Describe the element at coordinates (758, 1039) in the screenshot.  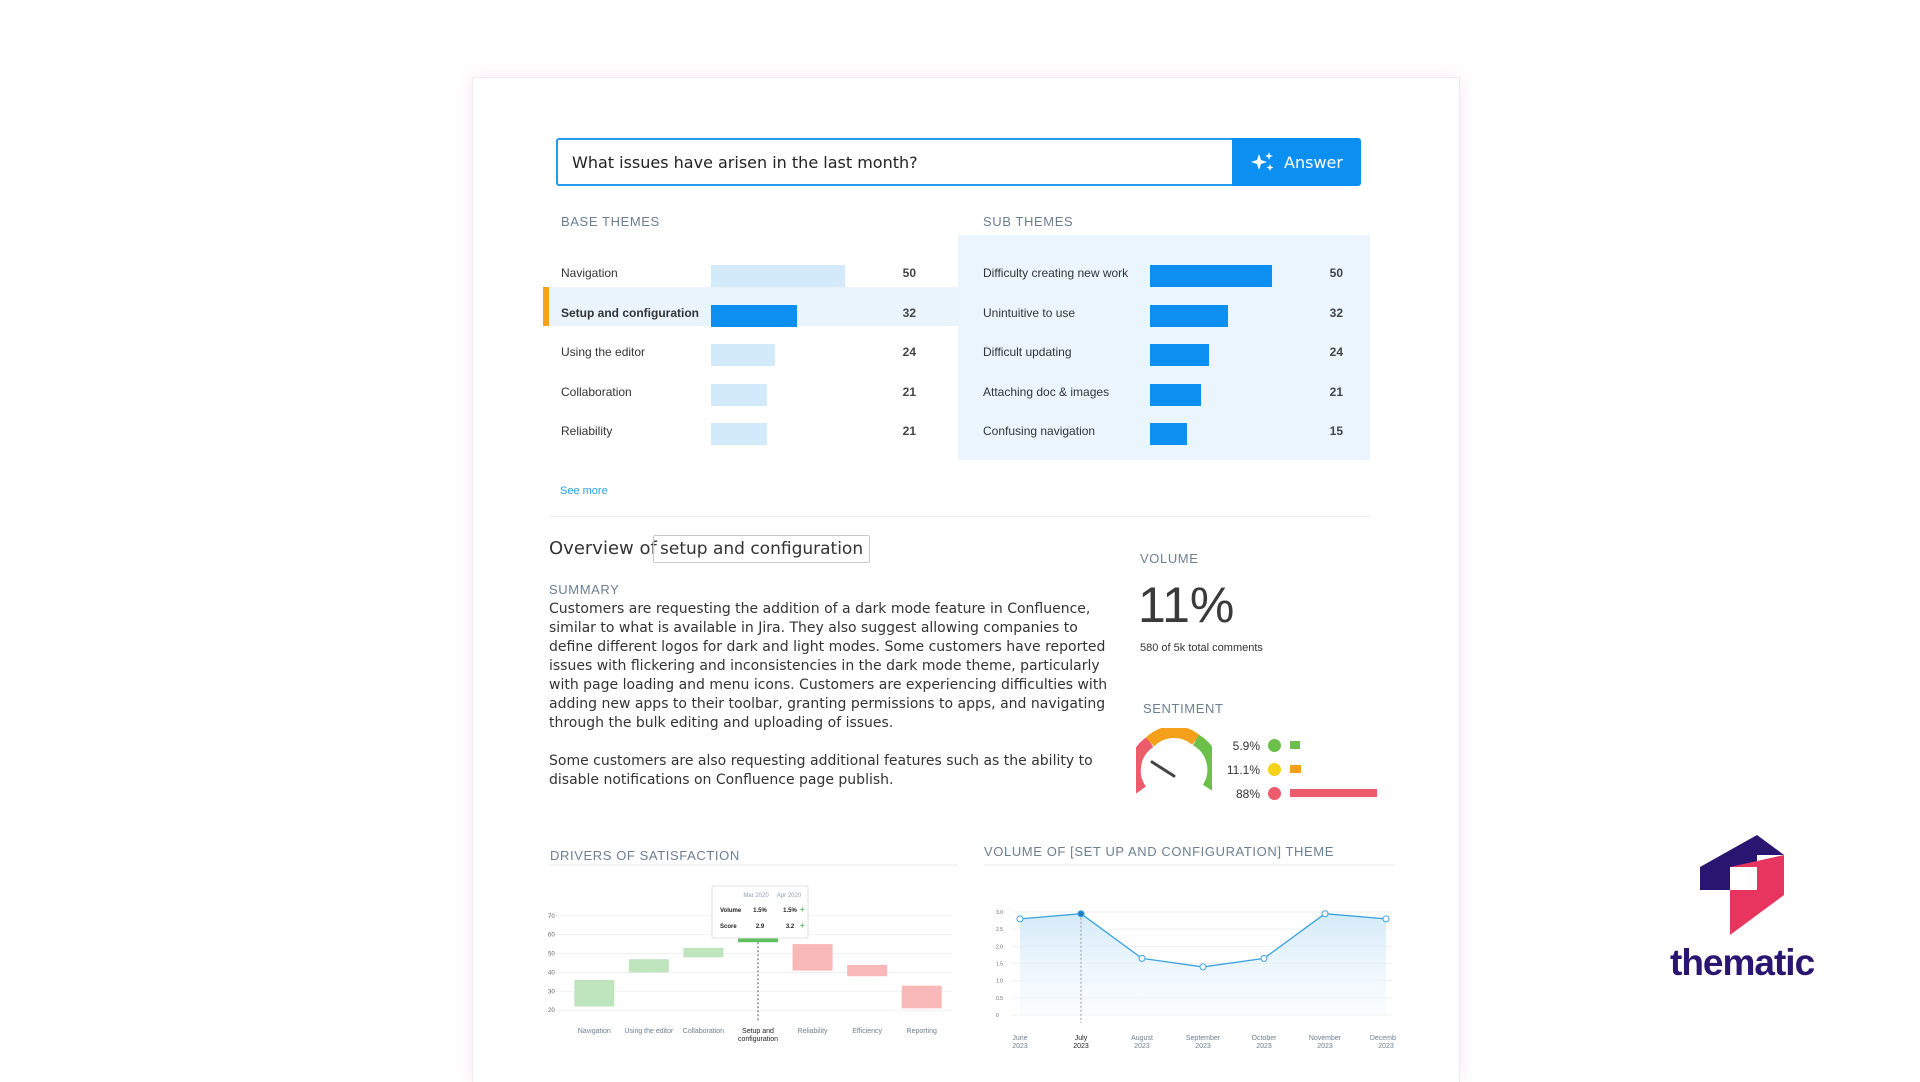
I see `x-tick-label: configuration` at that location.